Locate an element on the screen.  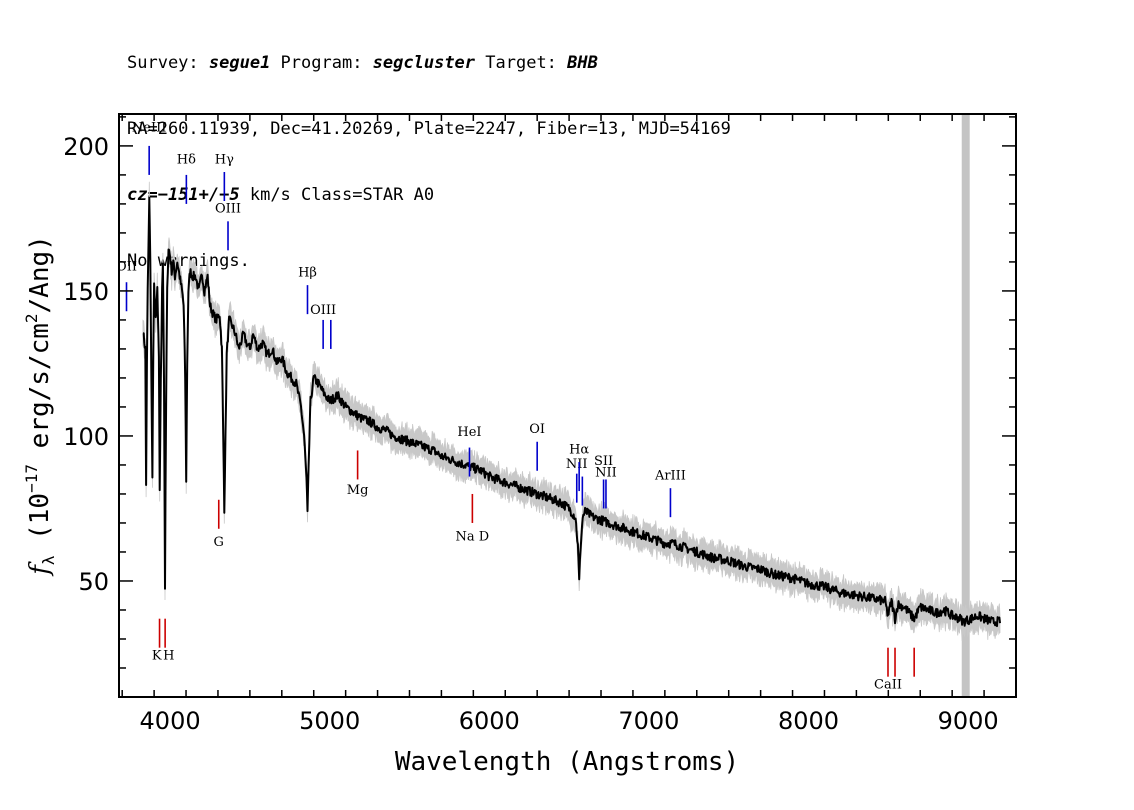
absorption-line-label: CaII is located at coordinates (888, 684).